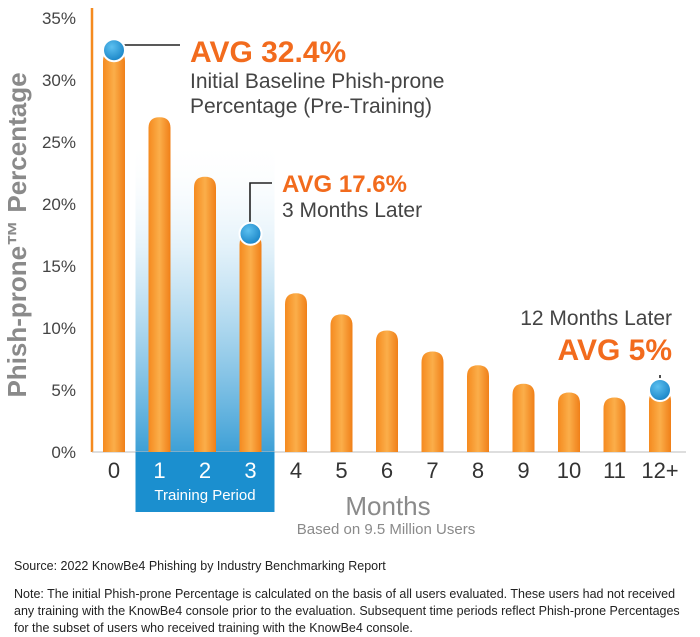 This screenshot has height=637, width=700. What do you see at coordinates (63, 390) in the screenshot?
I see `y-tick-label: 5%` at bounding box center [63, 390].